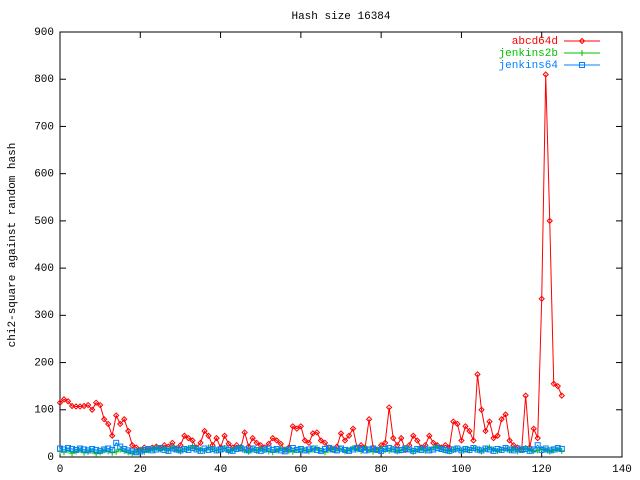  I want to click on legend-label: jenkins2b, so click(528, 54).